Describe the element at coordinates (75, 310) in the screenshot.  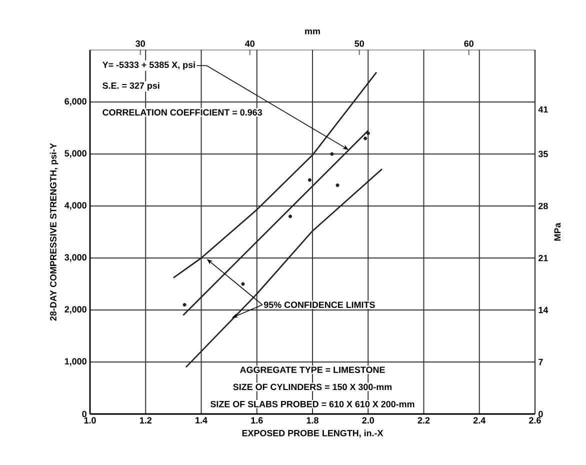
I see `y-tick-label: 2,000` at that location.